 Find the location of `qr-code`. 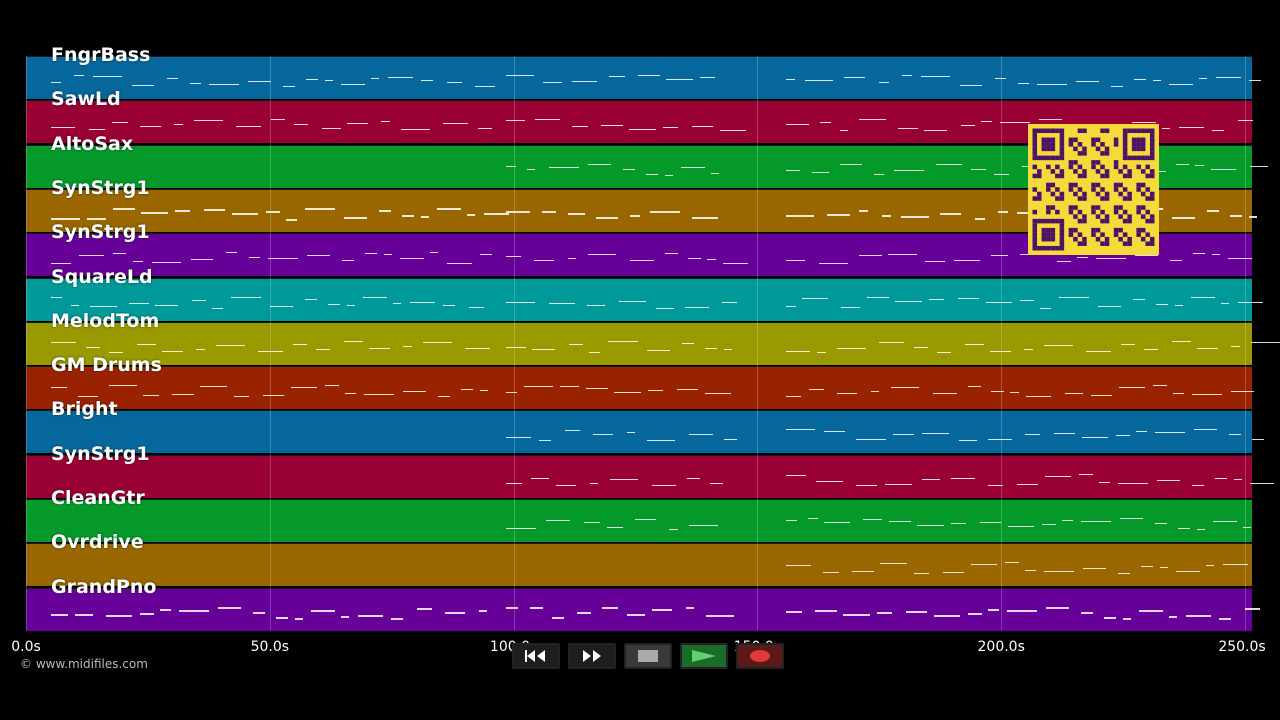

qr-code is located at coordinates (1093, 189).